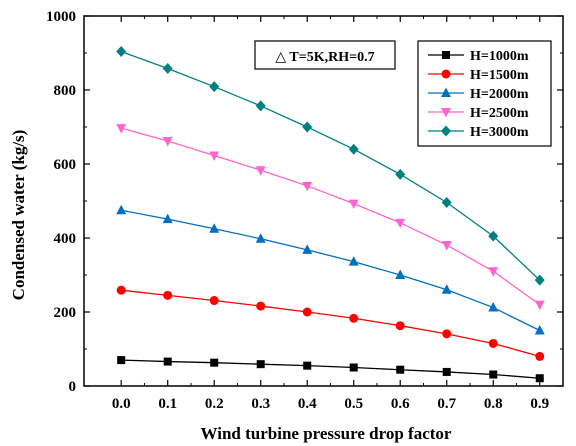 The width and height of the screenshot is (576, 446). What do you see at coordinates (493, 404) in the screenshot?
I see `x-tick-label: 0.8` at bounding box center [493, 404].